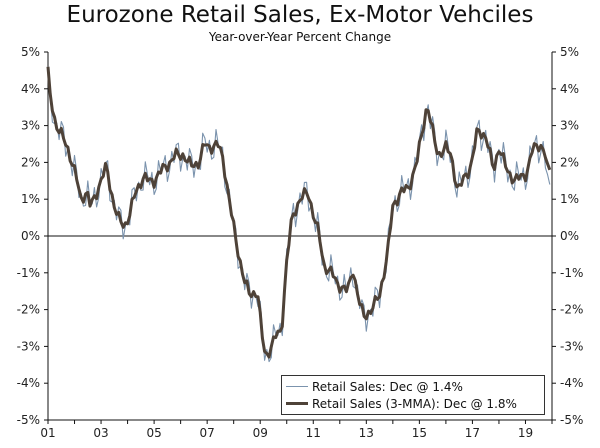 This screenshot has height=448, width=600. What do you see at coordinates (297, 386) in the screenshot?
I see `legend-swatch-monthly` at bounding box center [297, 386].